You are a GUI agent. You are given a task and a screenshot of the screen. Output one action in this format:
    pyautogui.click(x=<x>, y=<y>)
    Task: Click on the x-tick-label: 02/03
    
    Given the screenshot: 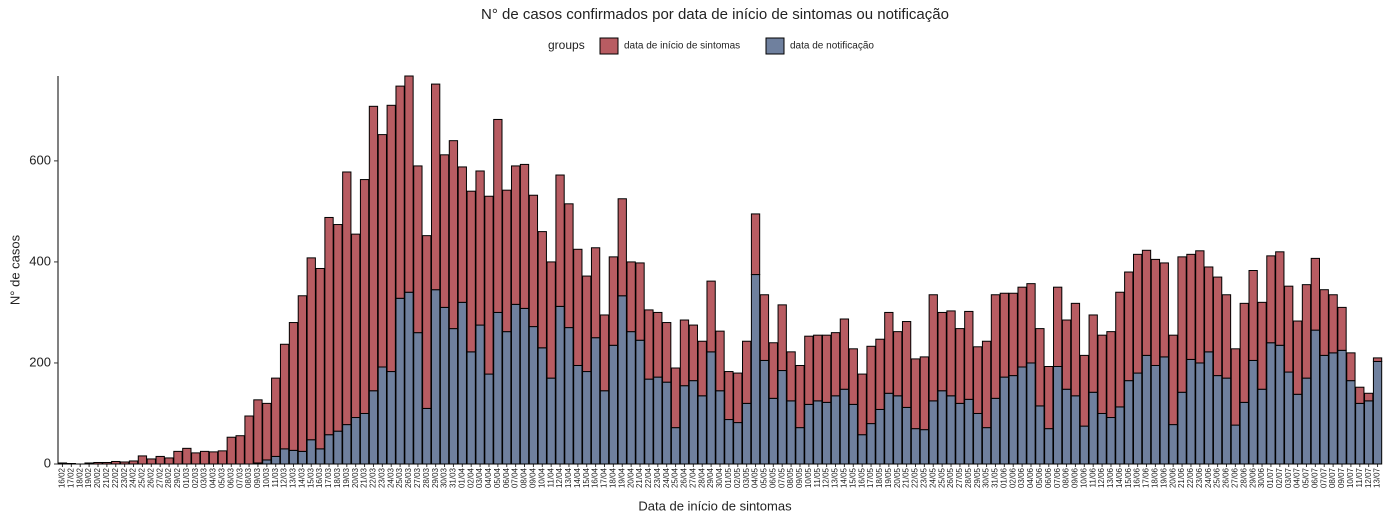 What is the action you would take?
    pyautogui.click(x=195, y=477)
    